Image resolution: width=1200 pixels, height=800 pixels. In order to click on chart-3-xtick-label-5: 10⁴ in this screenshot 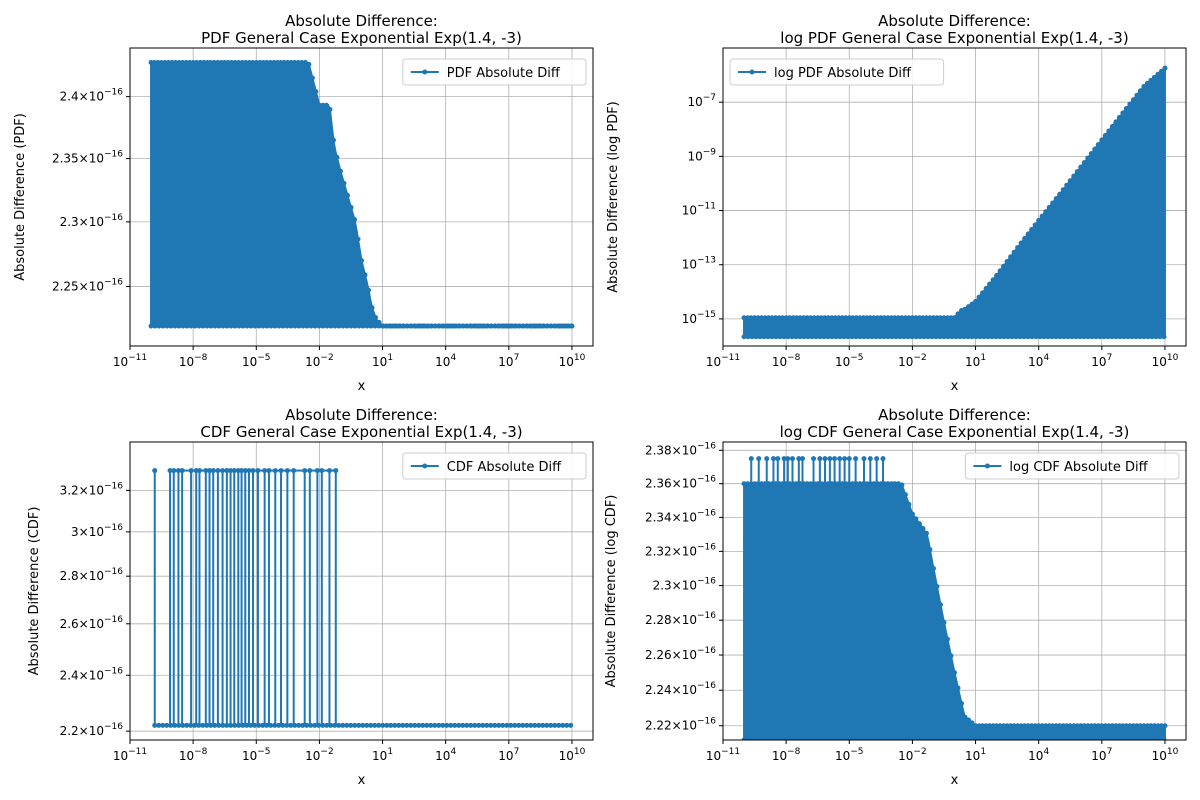, I will do `click(1038, 755)`.